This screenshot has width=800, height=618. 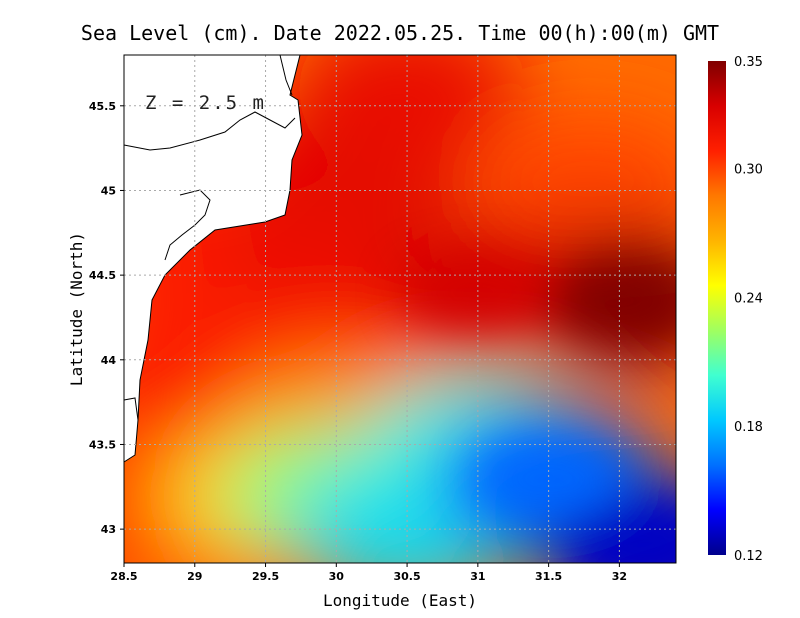 I want to click on x-tick-label: 29.5, so click(x=265, y=576).